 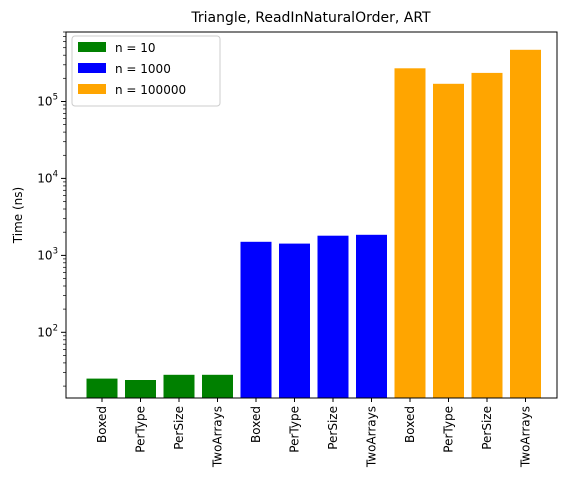 What do you see at coordinates (47, 177) in the screenshot?
I see `y-tick-label: 10⁴` at bounding box center [47, 177].